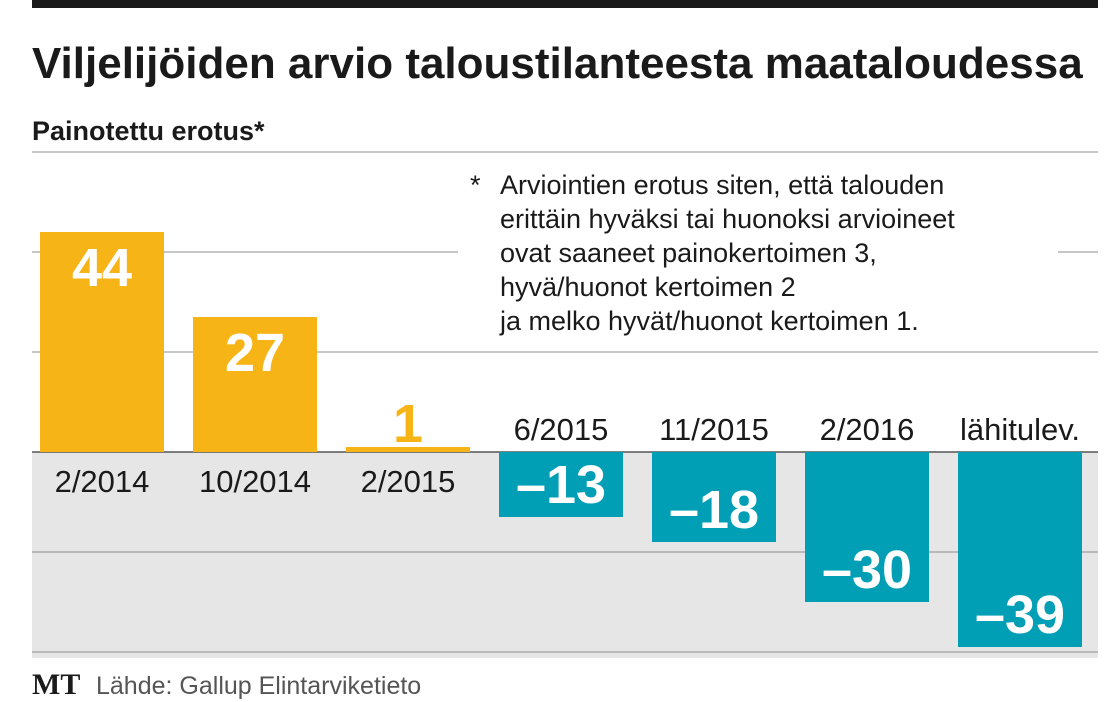  What do you see at coordinates (709, 321) in the screenshot?
I see `footnote-line: ja melko hyvät/huonot kertoimen 1.` at bounding box center [709, 321].